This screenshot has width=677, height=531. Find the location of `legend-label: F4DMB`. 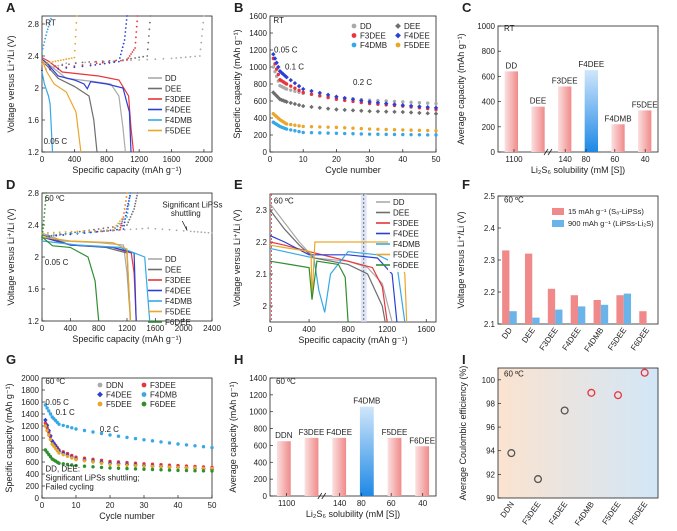

legend-label: F4DMB is located at coordinates (163, 395).